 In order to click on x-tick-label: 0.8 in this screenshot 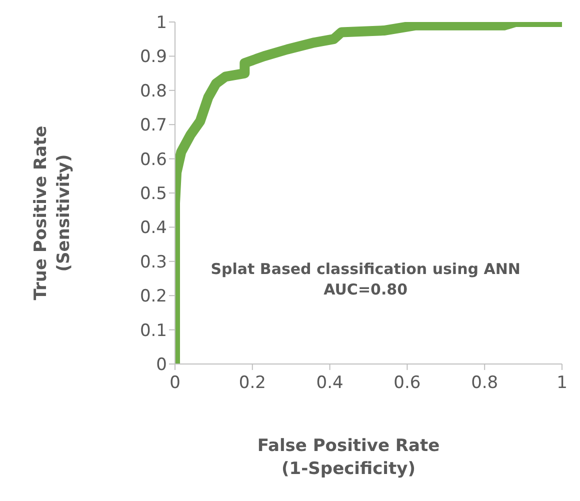, I will do `click(484, 383)`.